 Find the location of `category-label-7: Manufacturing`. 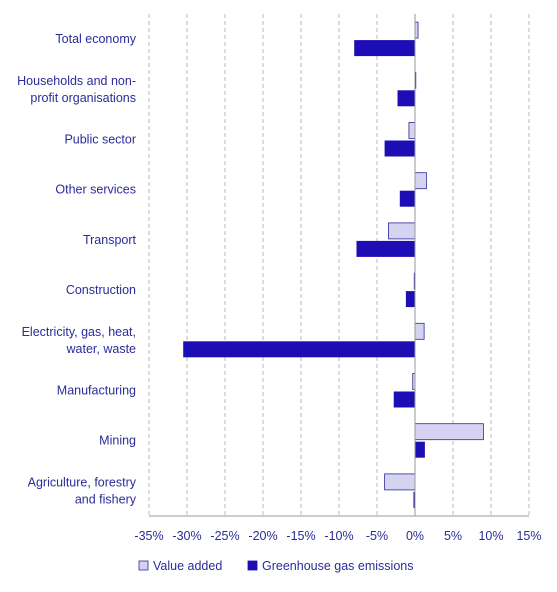

category-label-7: Manufacturing is located at coordinates (96, 391).